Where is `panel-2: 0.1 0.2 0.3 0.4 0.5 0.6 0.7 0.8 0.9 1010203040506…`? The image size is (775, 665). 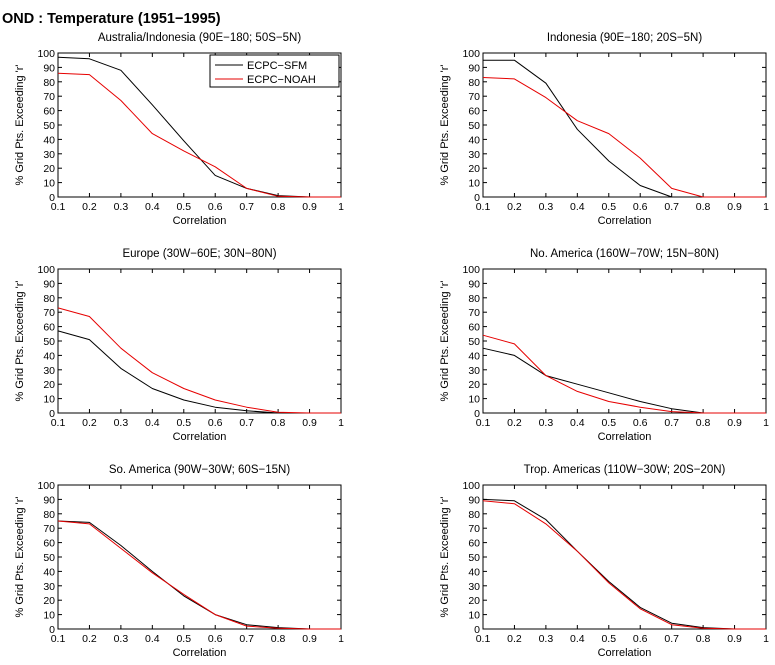
panel-2: 0.1 0.2 0.3 0.4 0.5 0.6 0.7 0.8 0.9 1010203040506… is located at coordinates (604, 129).